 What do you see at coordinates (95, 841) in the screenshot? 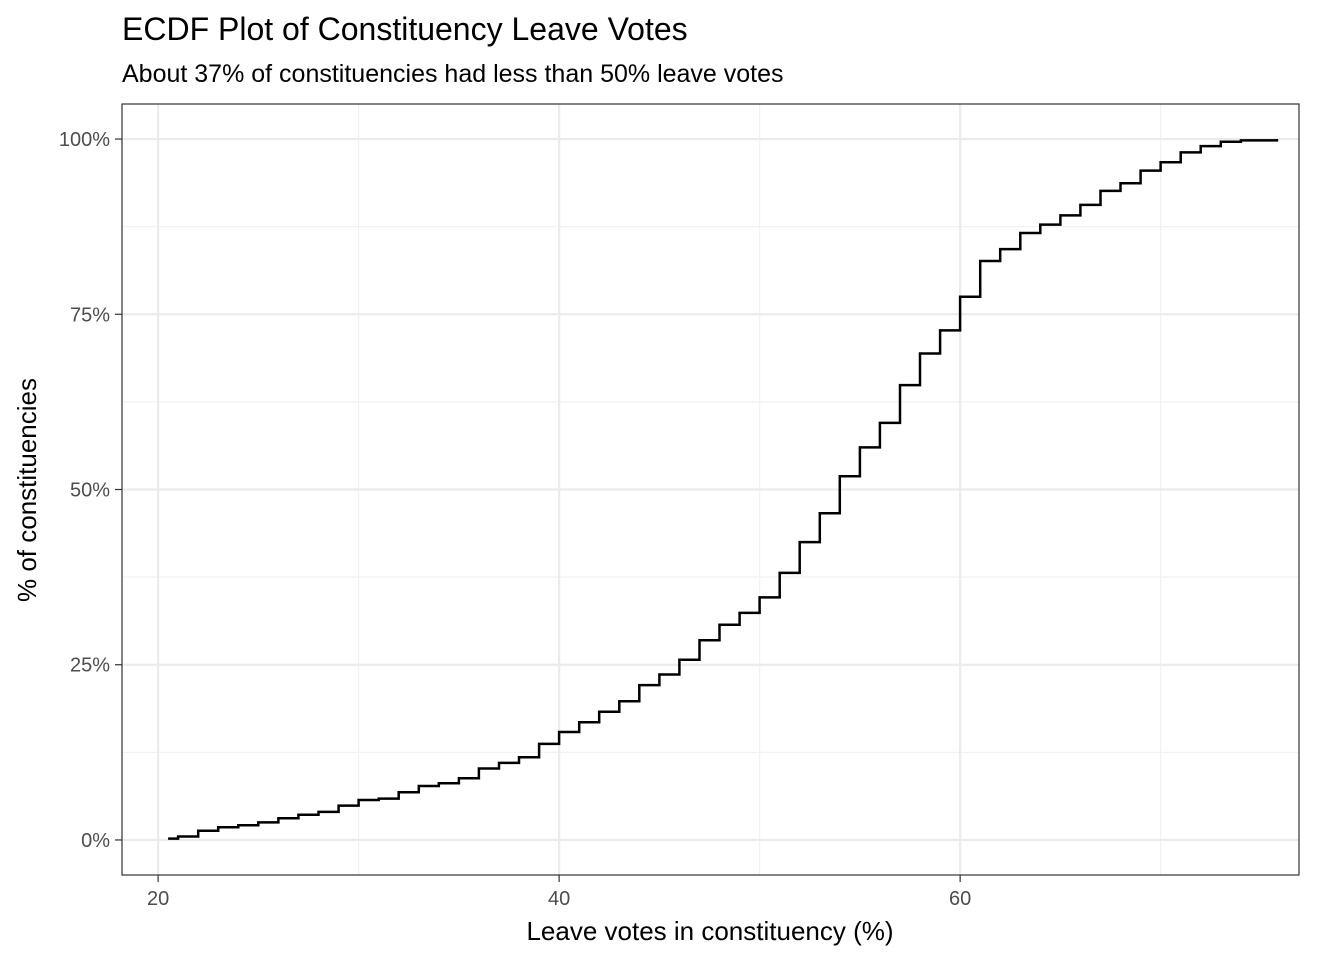
I see `y-tick-label: 0%` at bounding box center [95, 841].